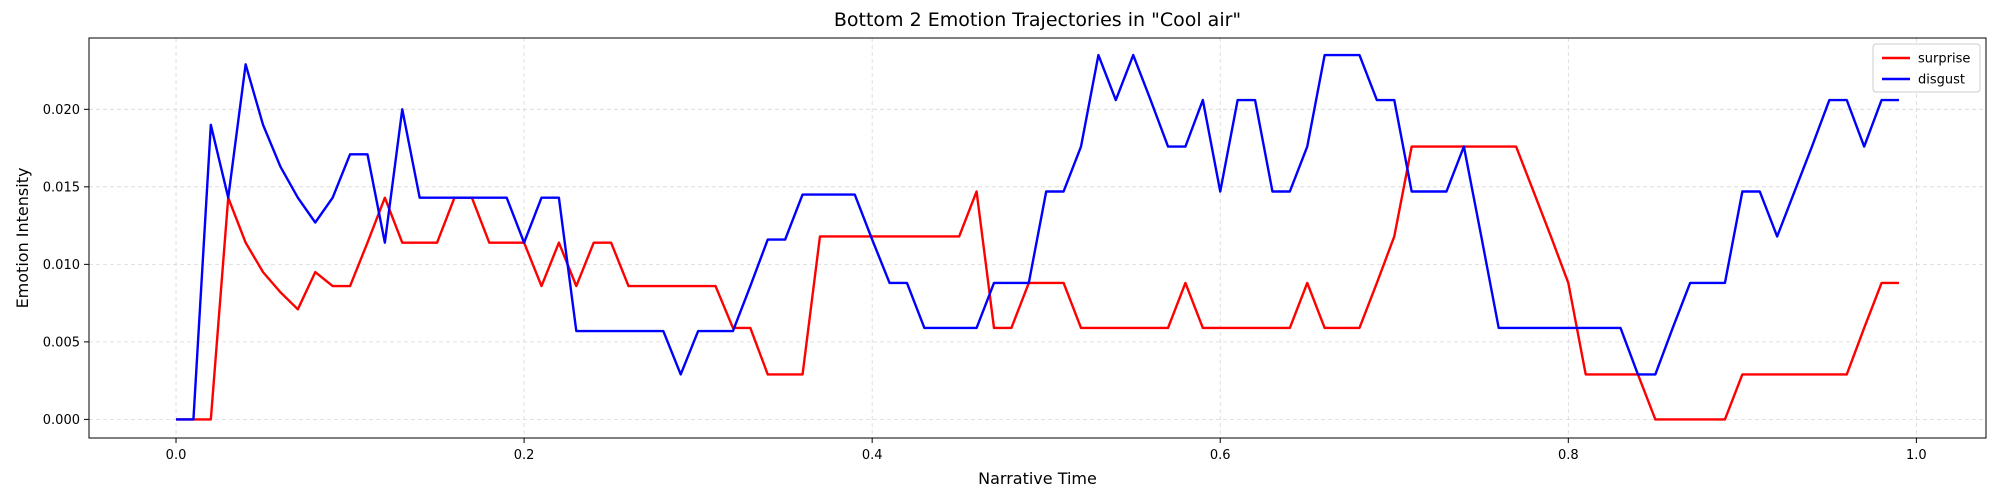  Describe the element at coordinates (22, 238) in the screenshot. I see `y-axis-label: Emotion Intensity` at that location.